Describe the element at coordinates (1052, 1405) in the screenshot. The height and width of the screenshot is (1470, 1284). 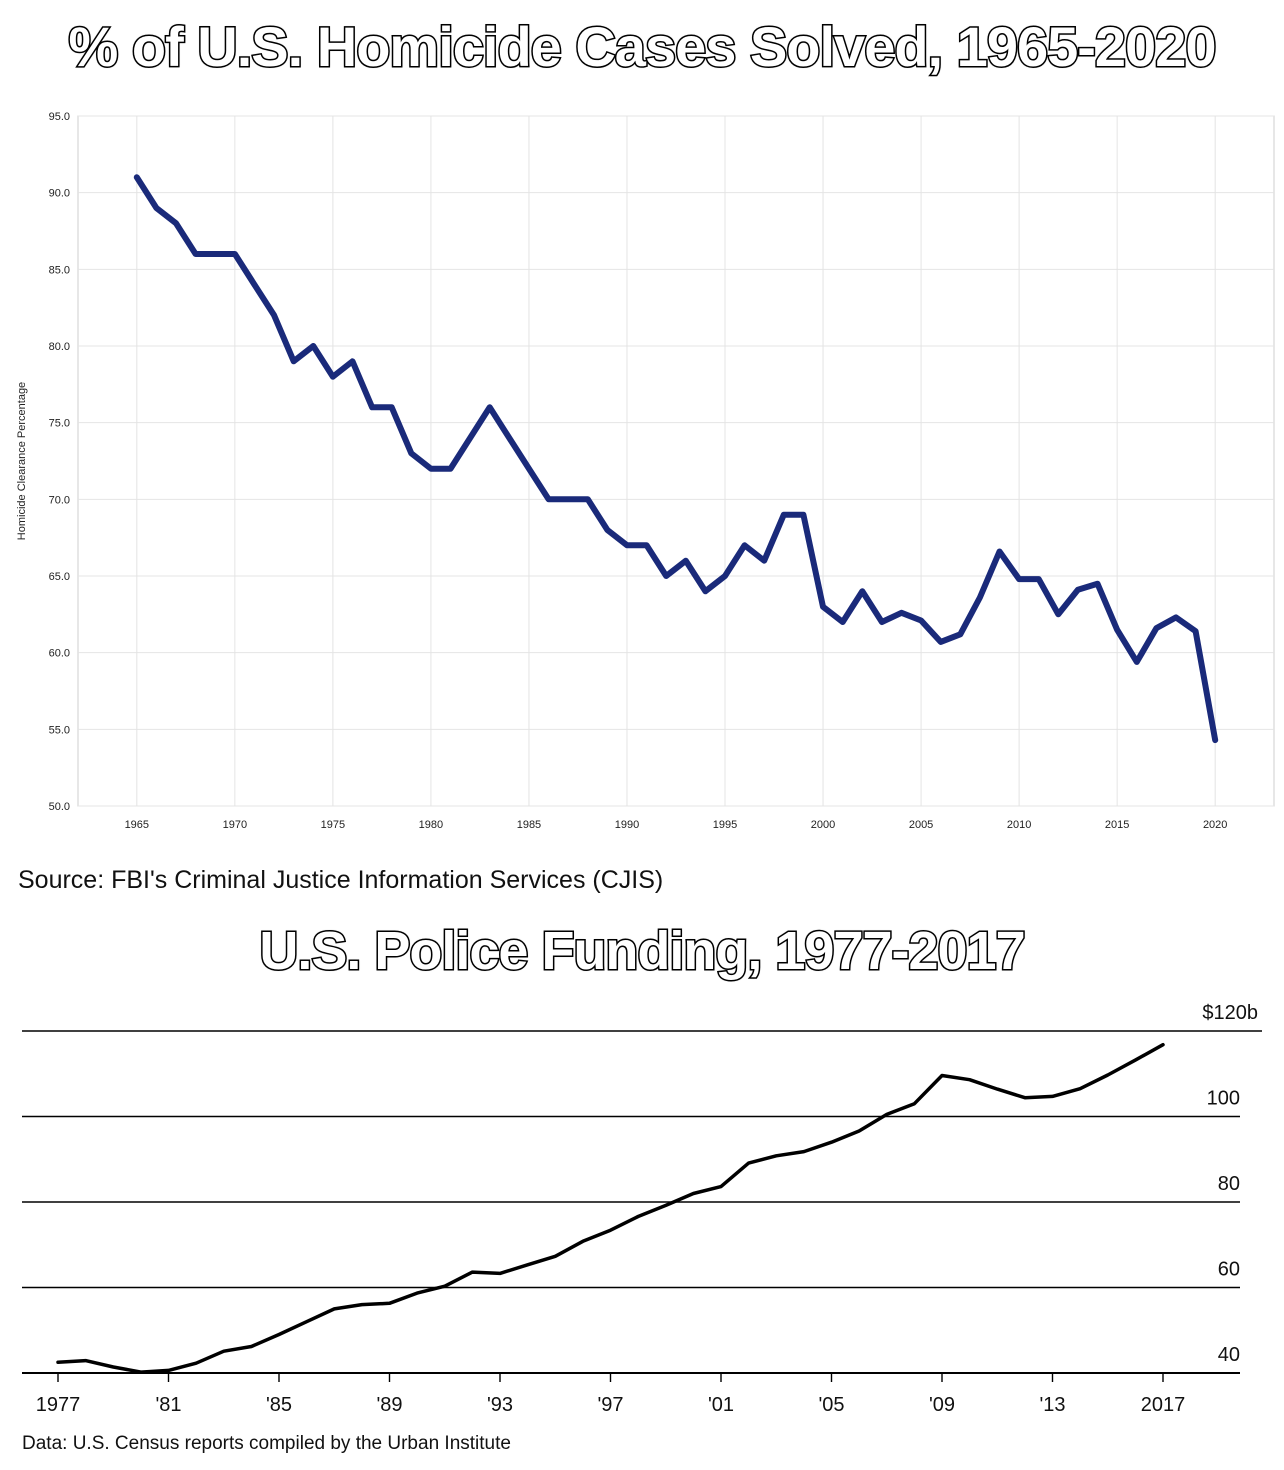
I see `x-tick-label: '13` at that location.